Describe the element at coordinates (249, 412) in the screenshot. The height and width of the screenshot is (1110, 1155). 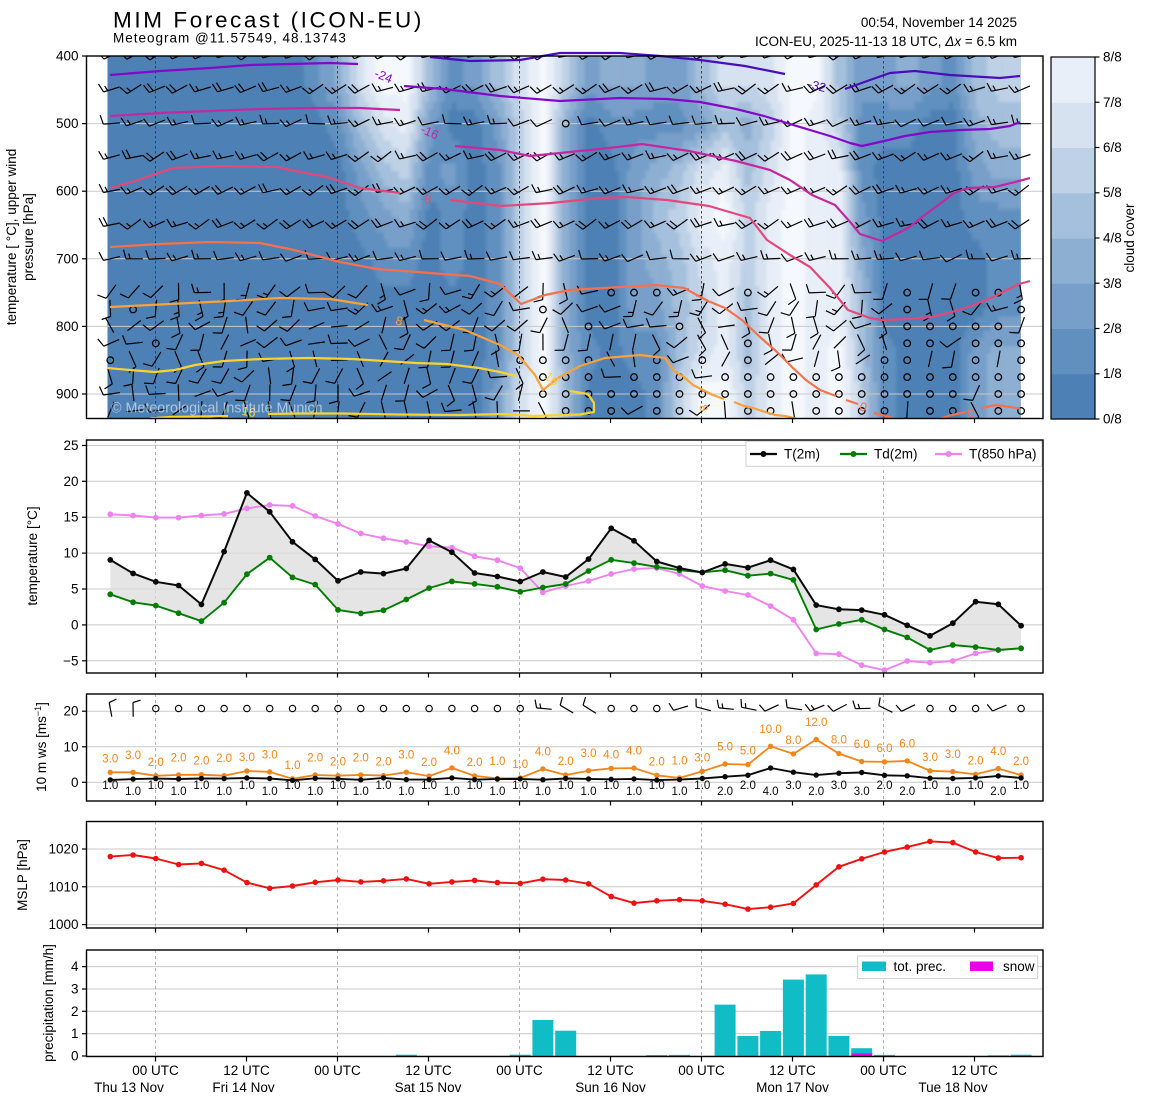
I see `svg-text: 16` at that location.